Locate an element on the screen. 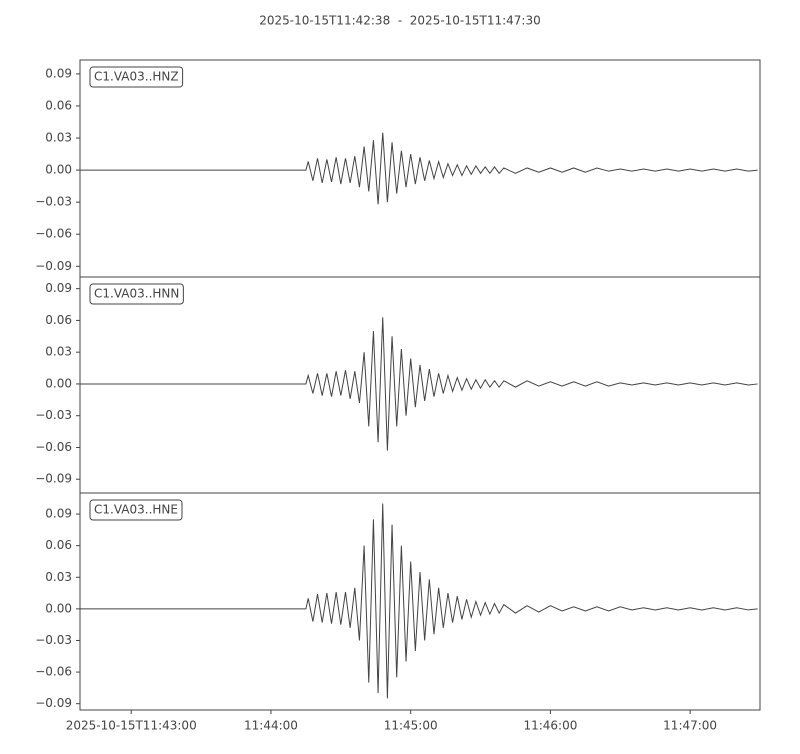 The height and width of the screenshot is (754, 800). x-tick-label: 2025-10-15T11:43:00 is located at coordinates (131, 726).